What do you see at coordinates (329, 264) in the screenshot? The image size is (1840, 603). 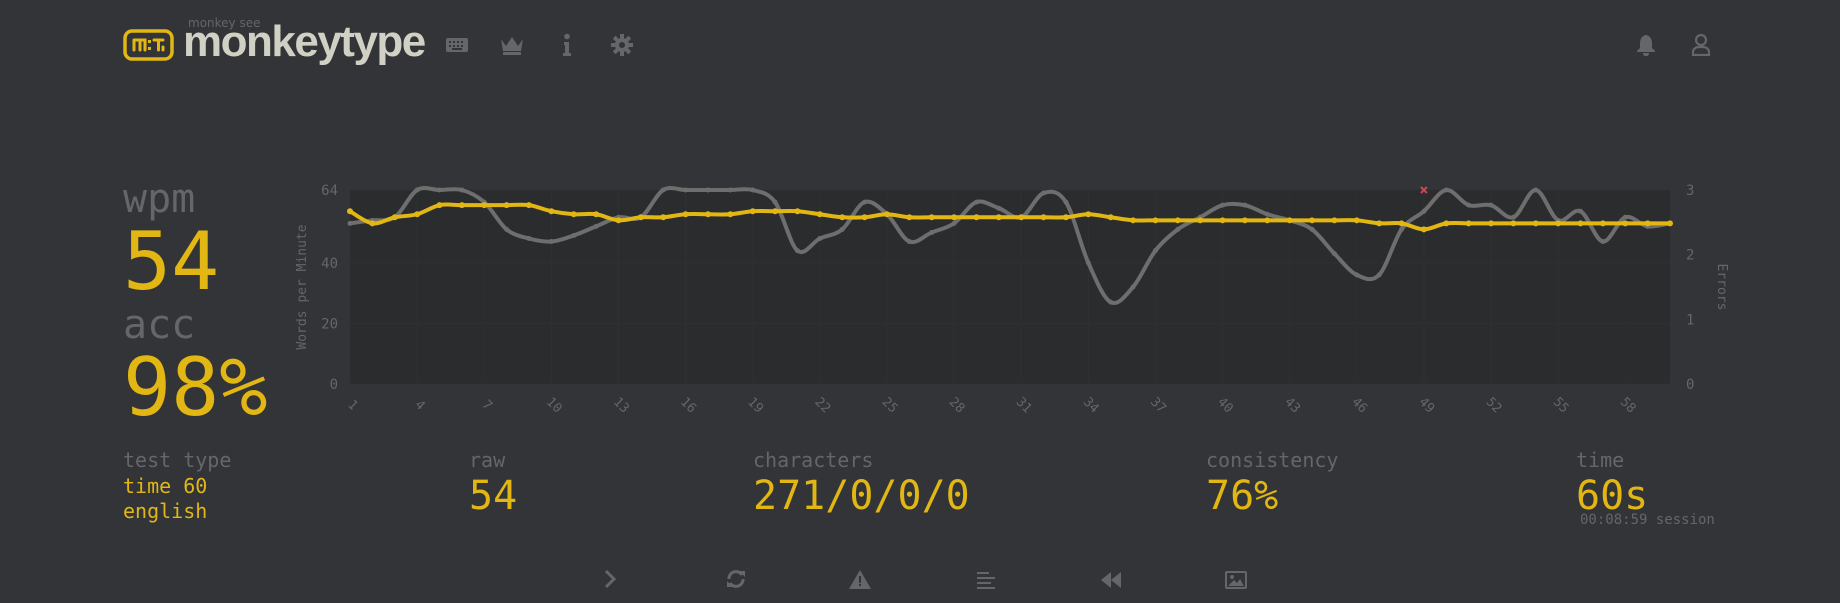 I see `y-tick-label: 40` at bounding box center [329, 264].